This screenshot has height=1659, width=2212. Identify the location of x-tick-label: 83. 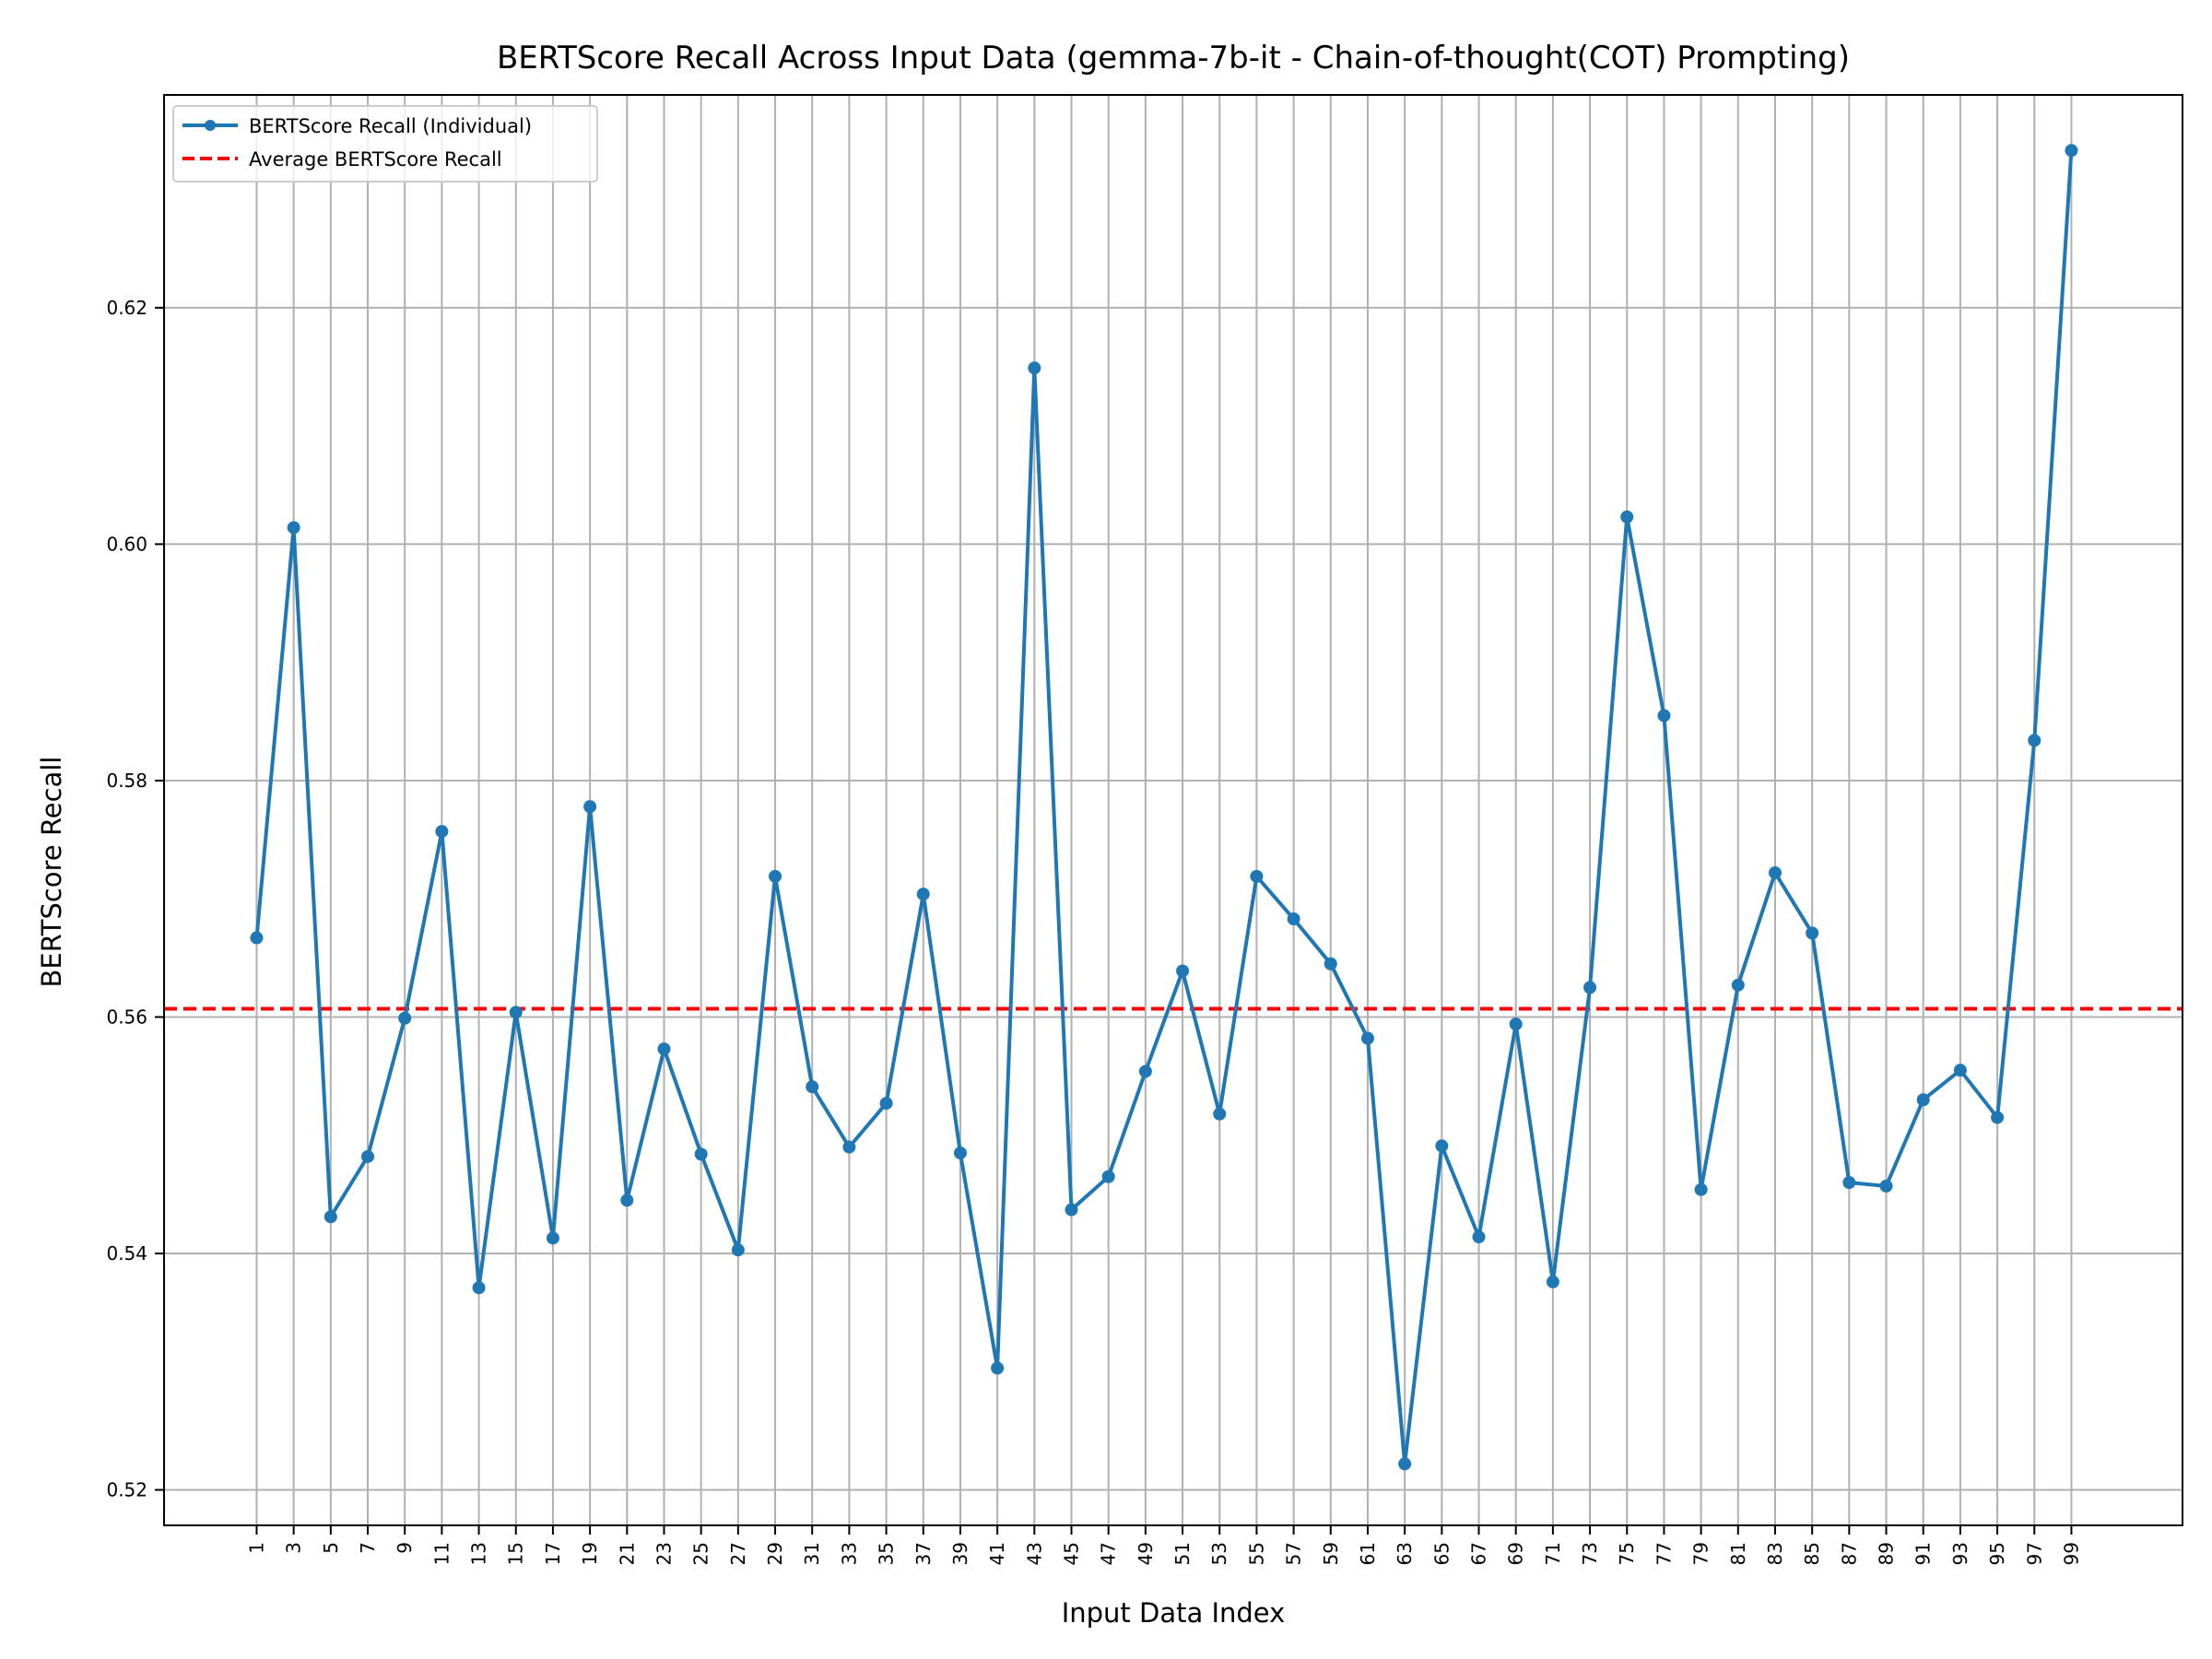
(1775, 1553).